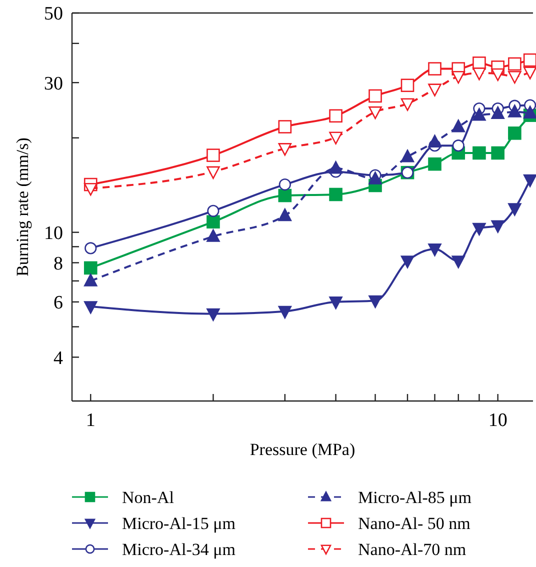 The height and width of the screenshot is (567, 536). I want to click on y-tick-label: 6, so click(58, 303).